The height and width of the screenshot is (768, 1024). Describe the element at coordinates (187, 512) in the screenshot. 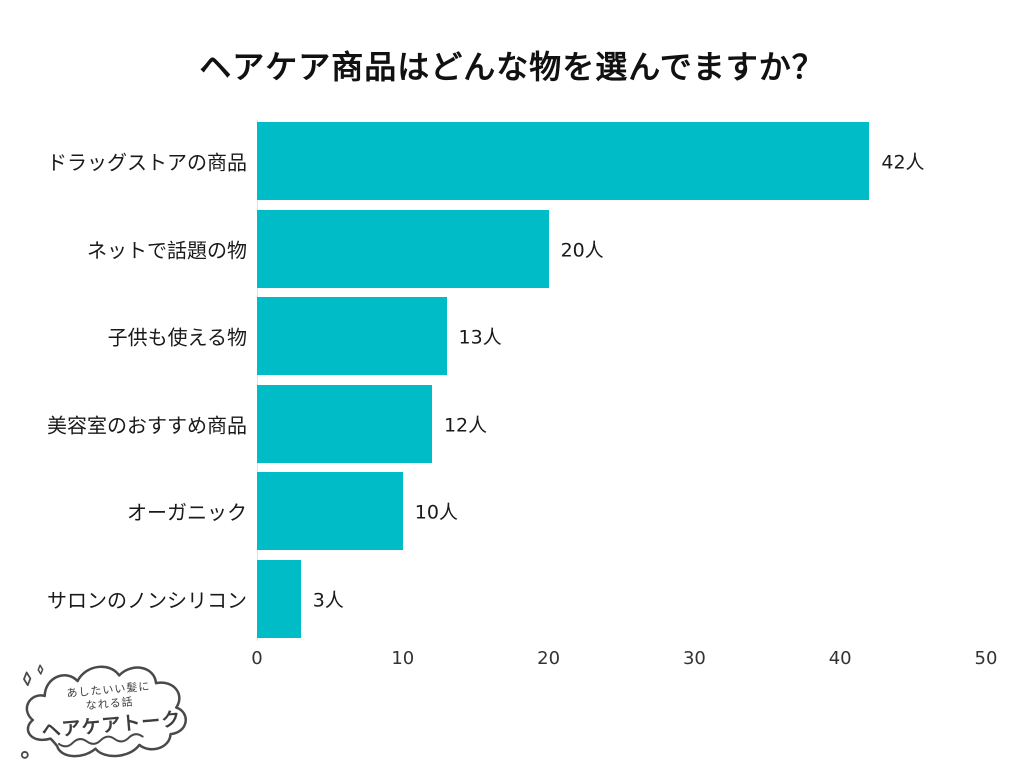

I see `category-label: オーガニック` at that location.